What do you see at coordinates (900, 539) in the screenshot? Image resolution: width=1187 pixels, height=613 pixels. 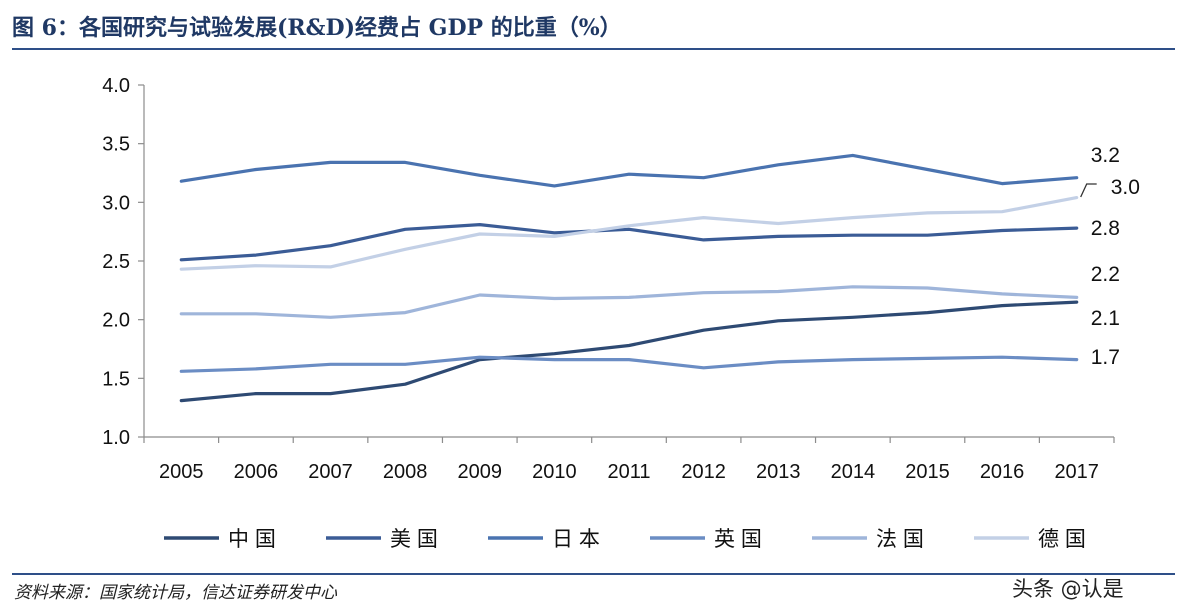 I see `legend-label: 法 国` at bounding box center [900, 539].